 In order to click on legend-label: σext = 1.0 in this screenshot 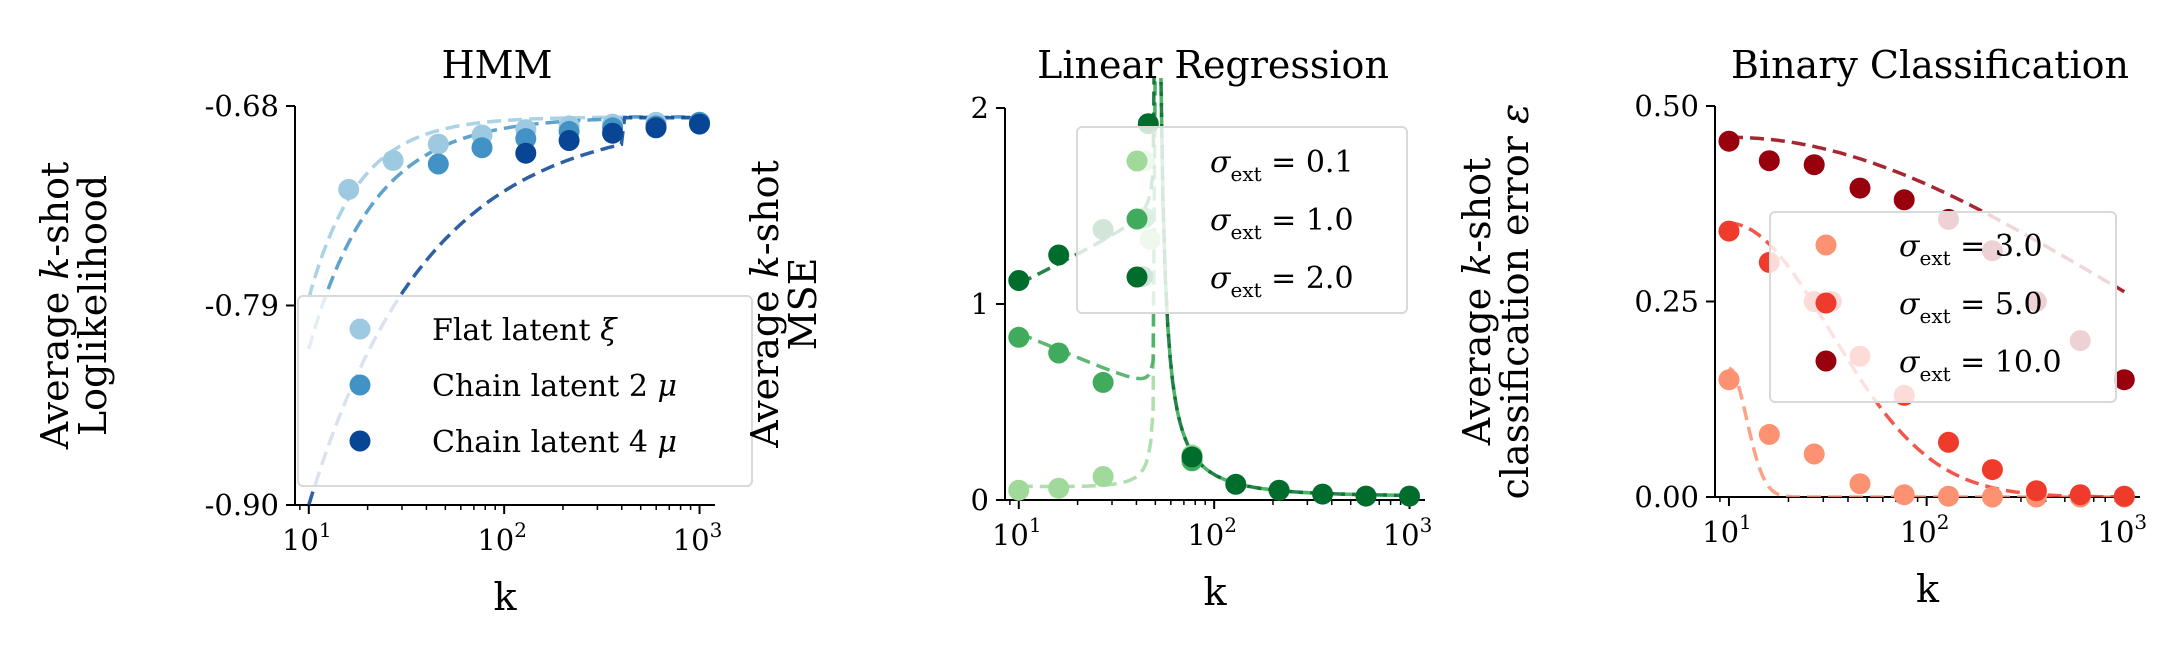, I will do `click(1282, 223)`.